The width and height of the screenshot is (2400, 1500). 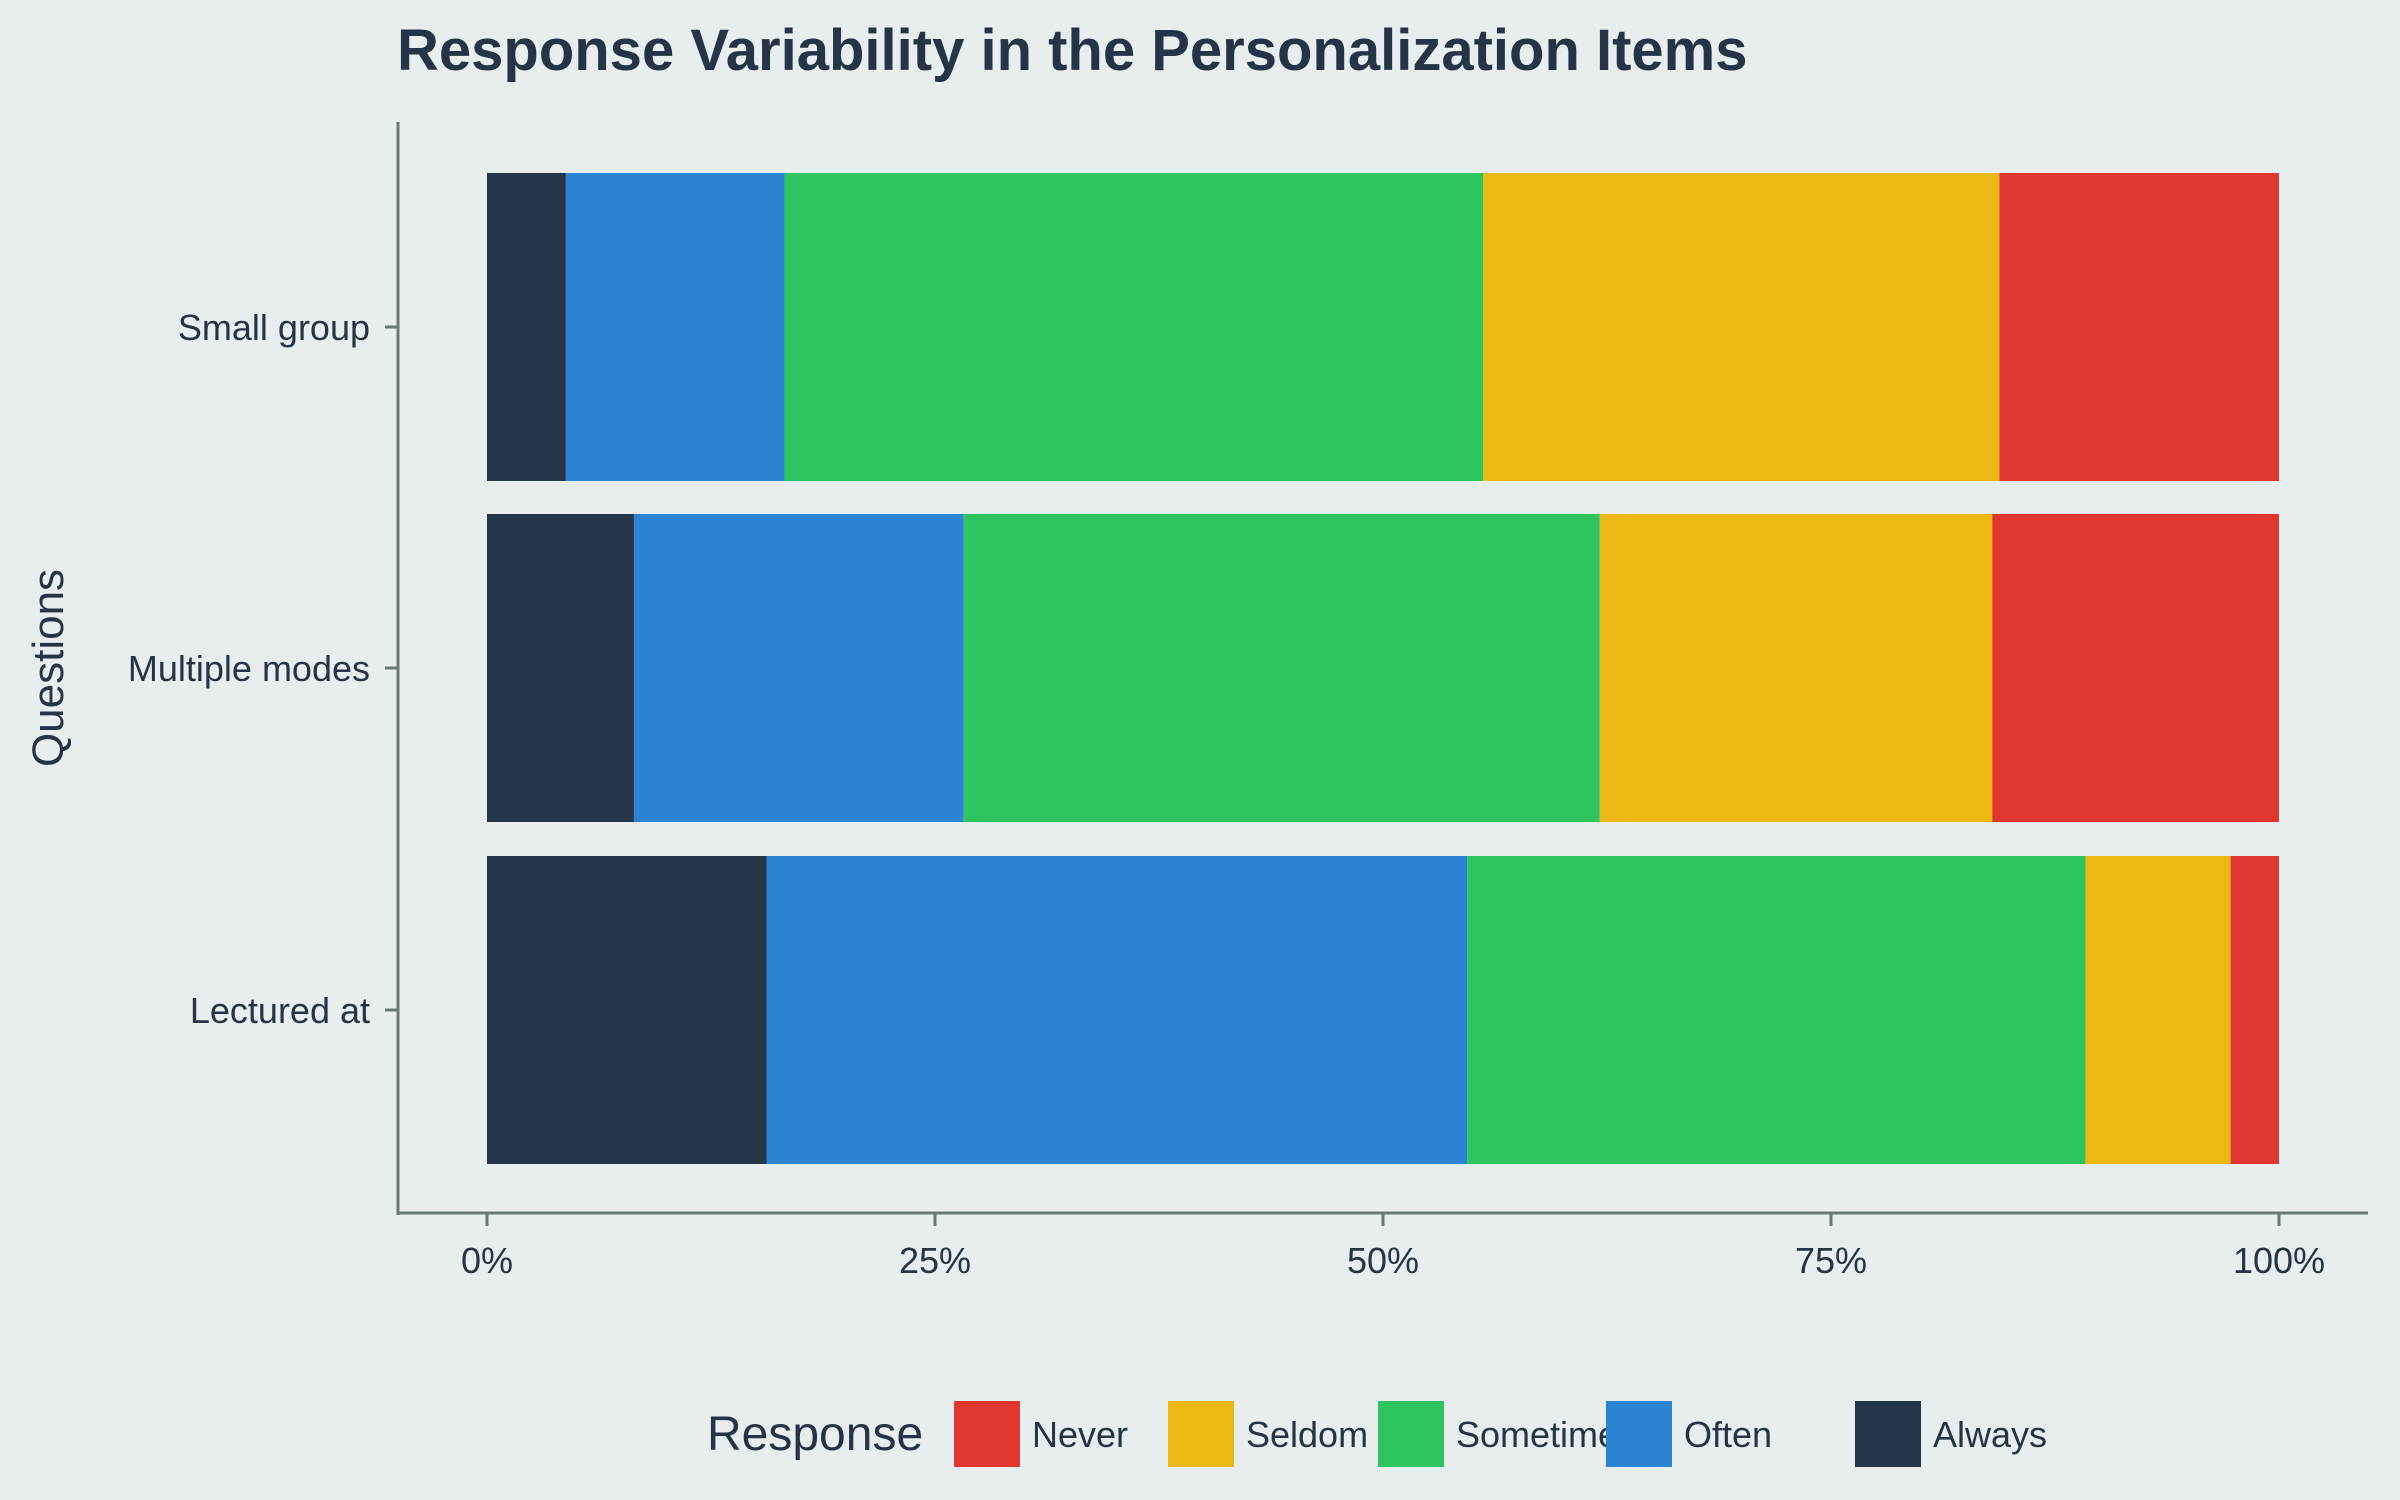 What do you see at coordinates (1411, 1434) in the screenshot?
I see `legend-key-sometimes` at bounding box center [1411, 1434].